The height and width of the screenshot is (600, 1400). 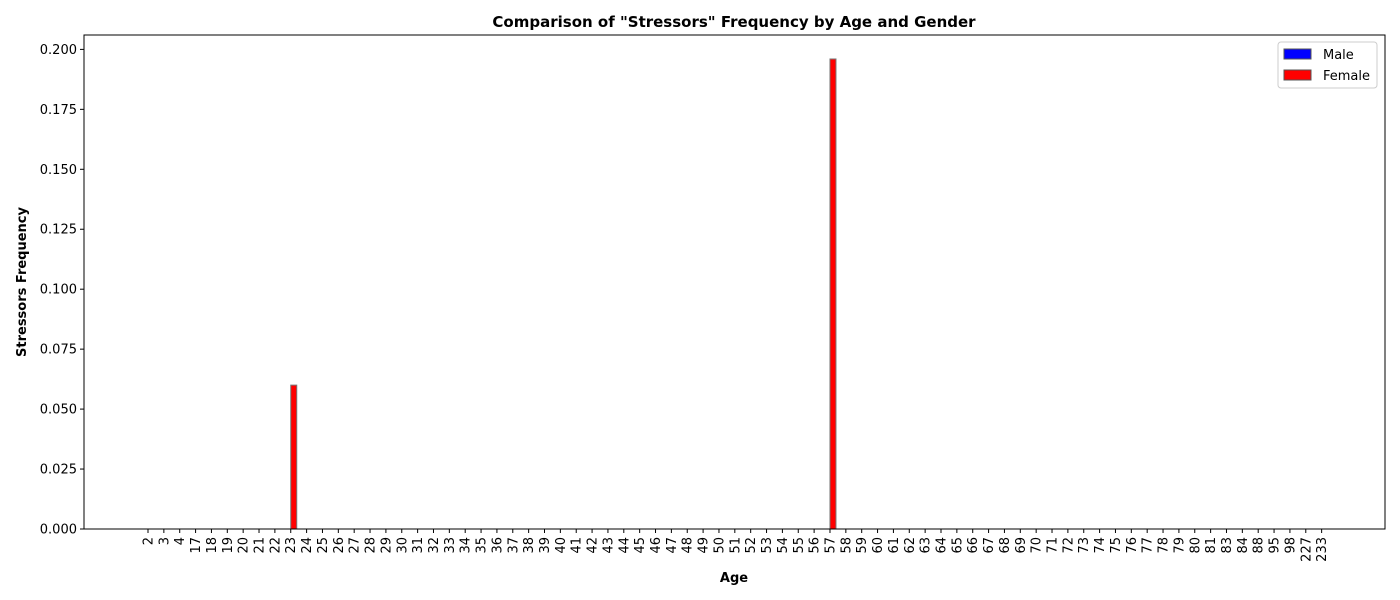 What do you see at coordinates (545, 545) in the screenshot?
I see `x-tick-label: 39` at bounding box center [545, 545].